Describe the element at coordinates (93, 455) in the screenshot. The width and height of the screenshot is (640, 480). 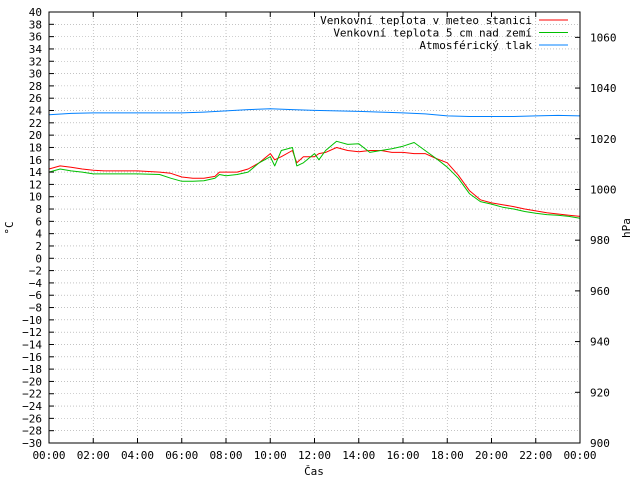
I see `x-tick-label: 02:00` at that location.